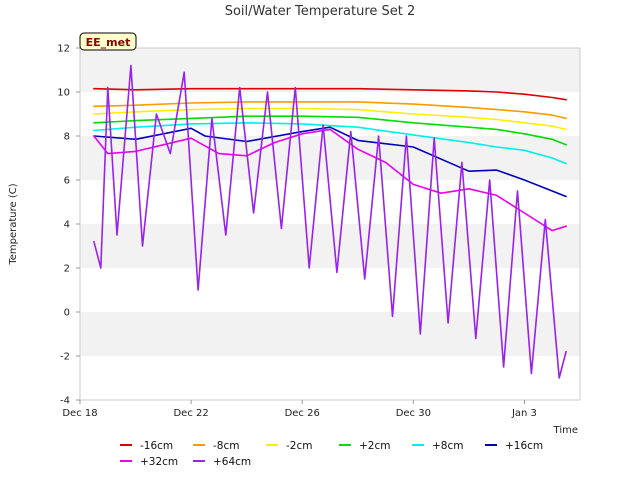 The image size is (640, 480). Describe the element at coordinates (79, 413) in the screenshot. I see `x-tick-label: Dec 18` at that location.